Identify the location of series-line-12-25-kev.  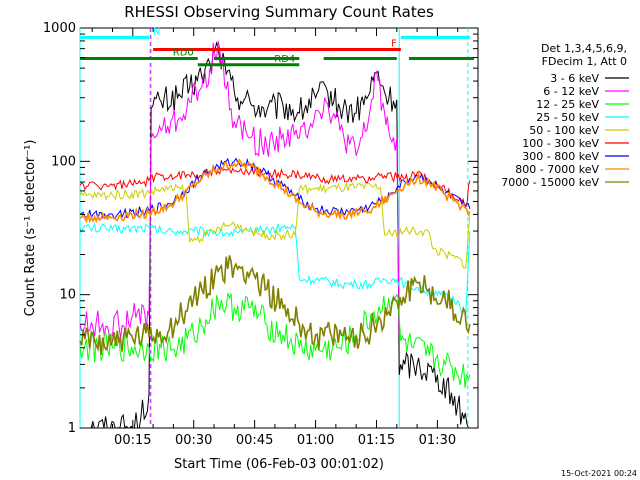
(275, 340).